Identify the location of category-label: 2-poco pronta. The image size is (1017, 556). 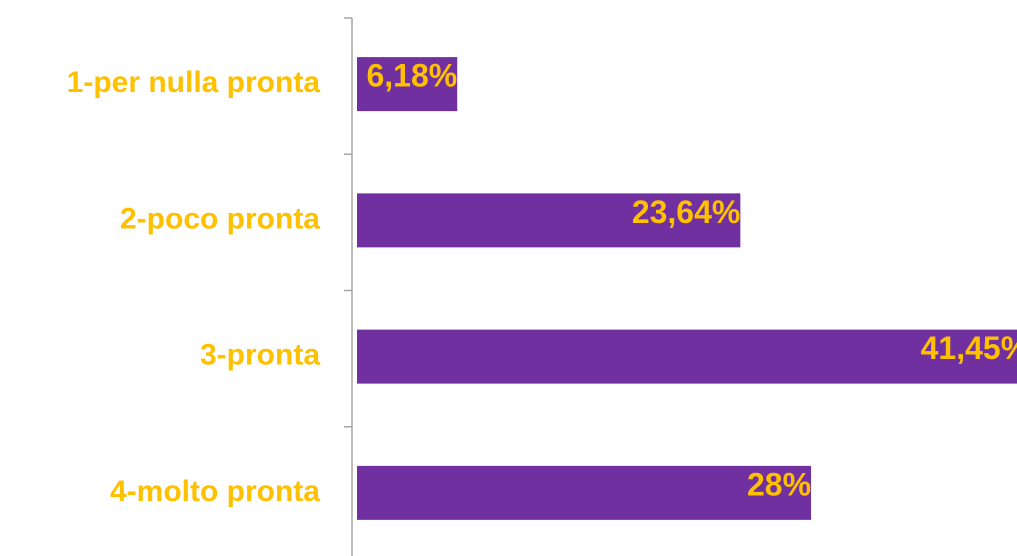
(220, 218).